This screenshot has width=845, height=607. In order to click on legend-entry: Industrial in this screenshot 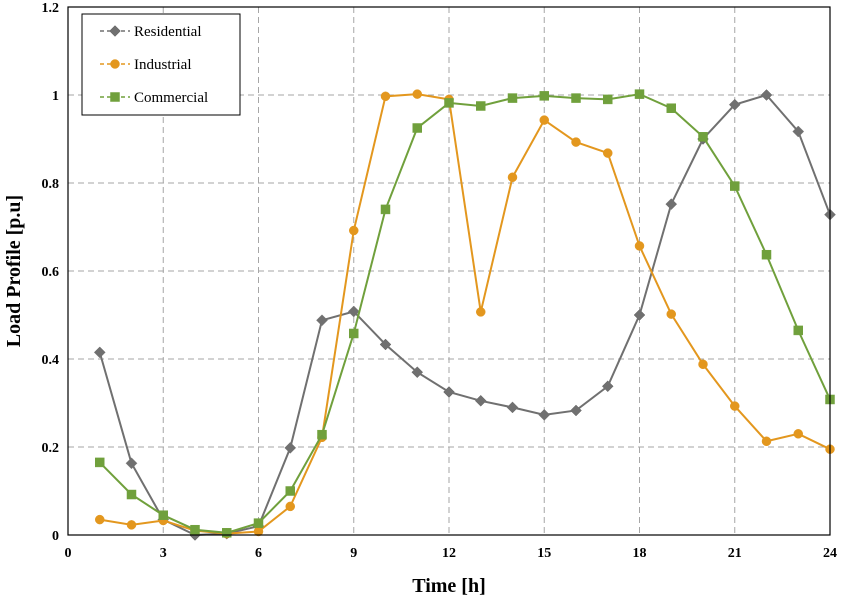, I will do `click(146, 65)`.